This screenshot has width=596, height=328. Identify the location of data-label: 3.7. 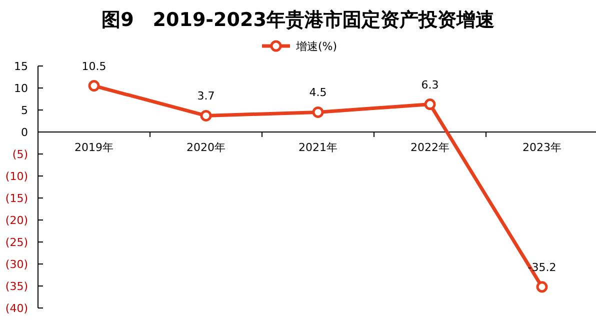
(206, 96).